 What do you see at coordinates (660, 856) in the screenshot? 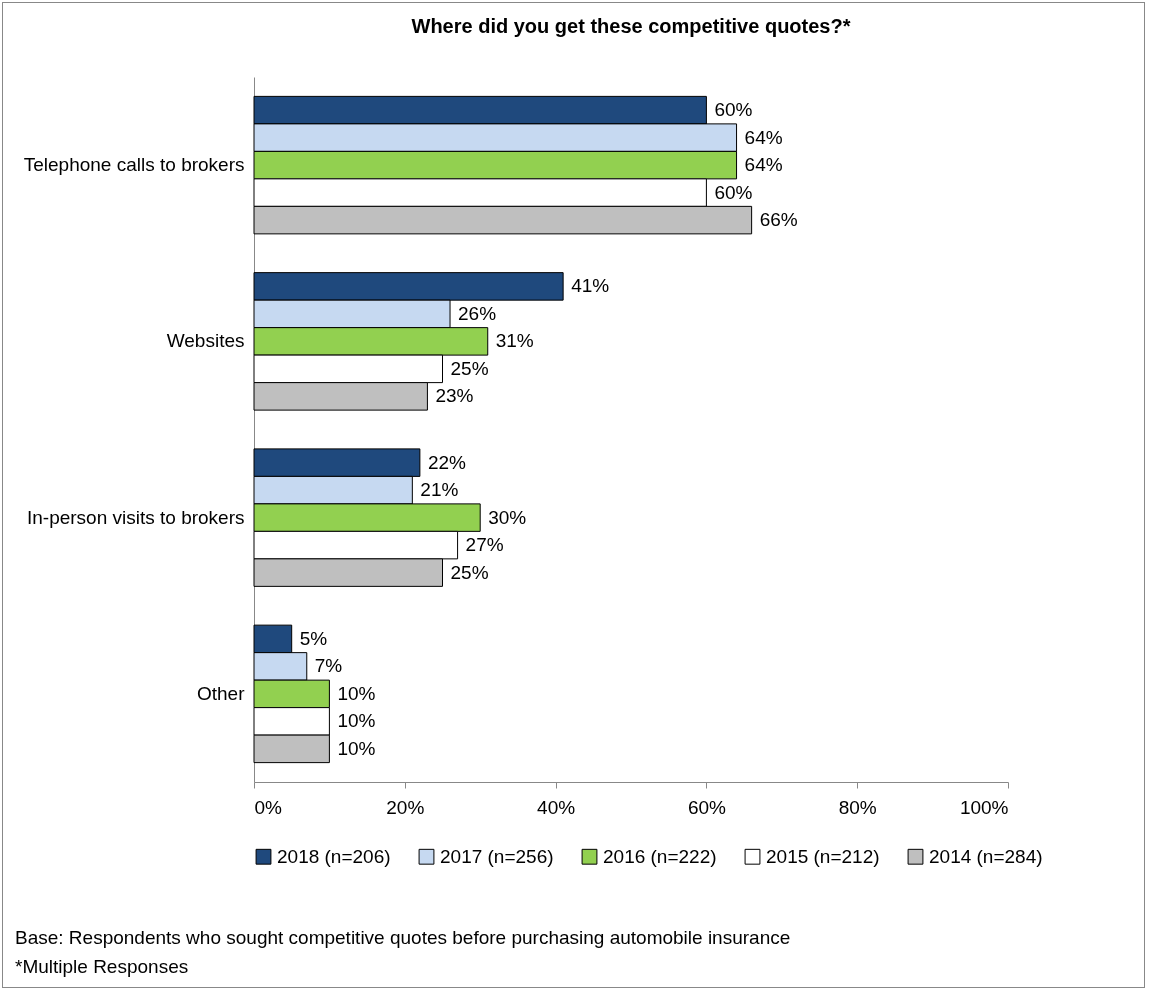
I see `legend-label: 2016 (n=222)` at bounding box center [660, 856].